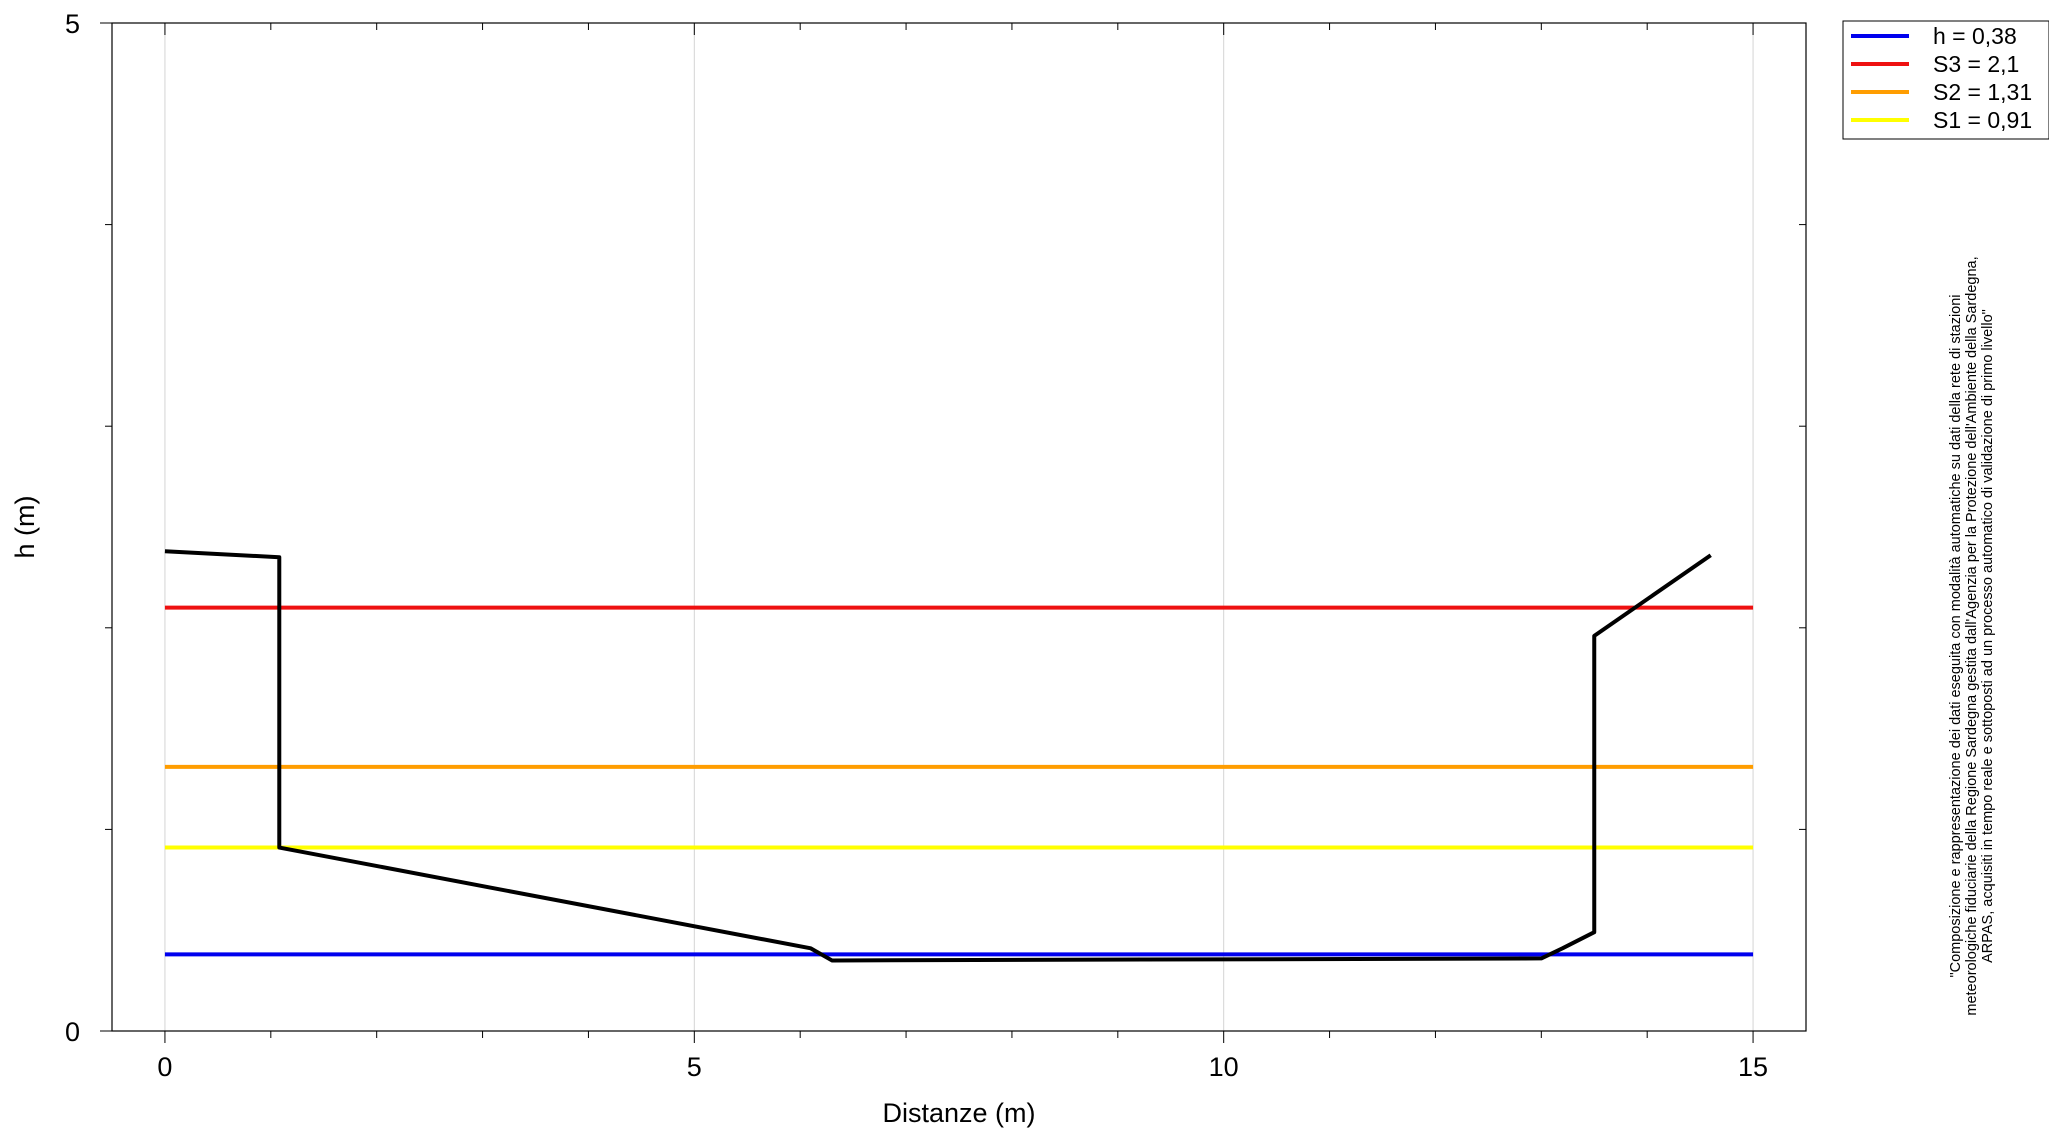  Describe the element at coordinates (1976, 64) in the screenshot. I see `legend-label: S3 = 2,1` at that location.